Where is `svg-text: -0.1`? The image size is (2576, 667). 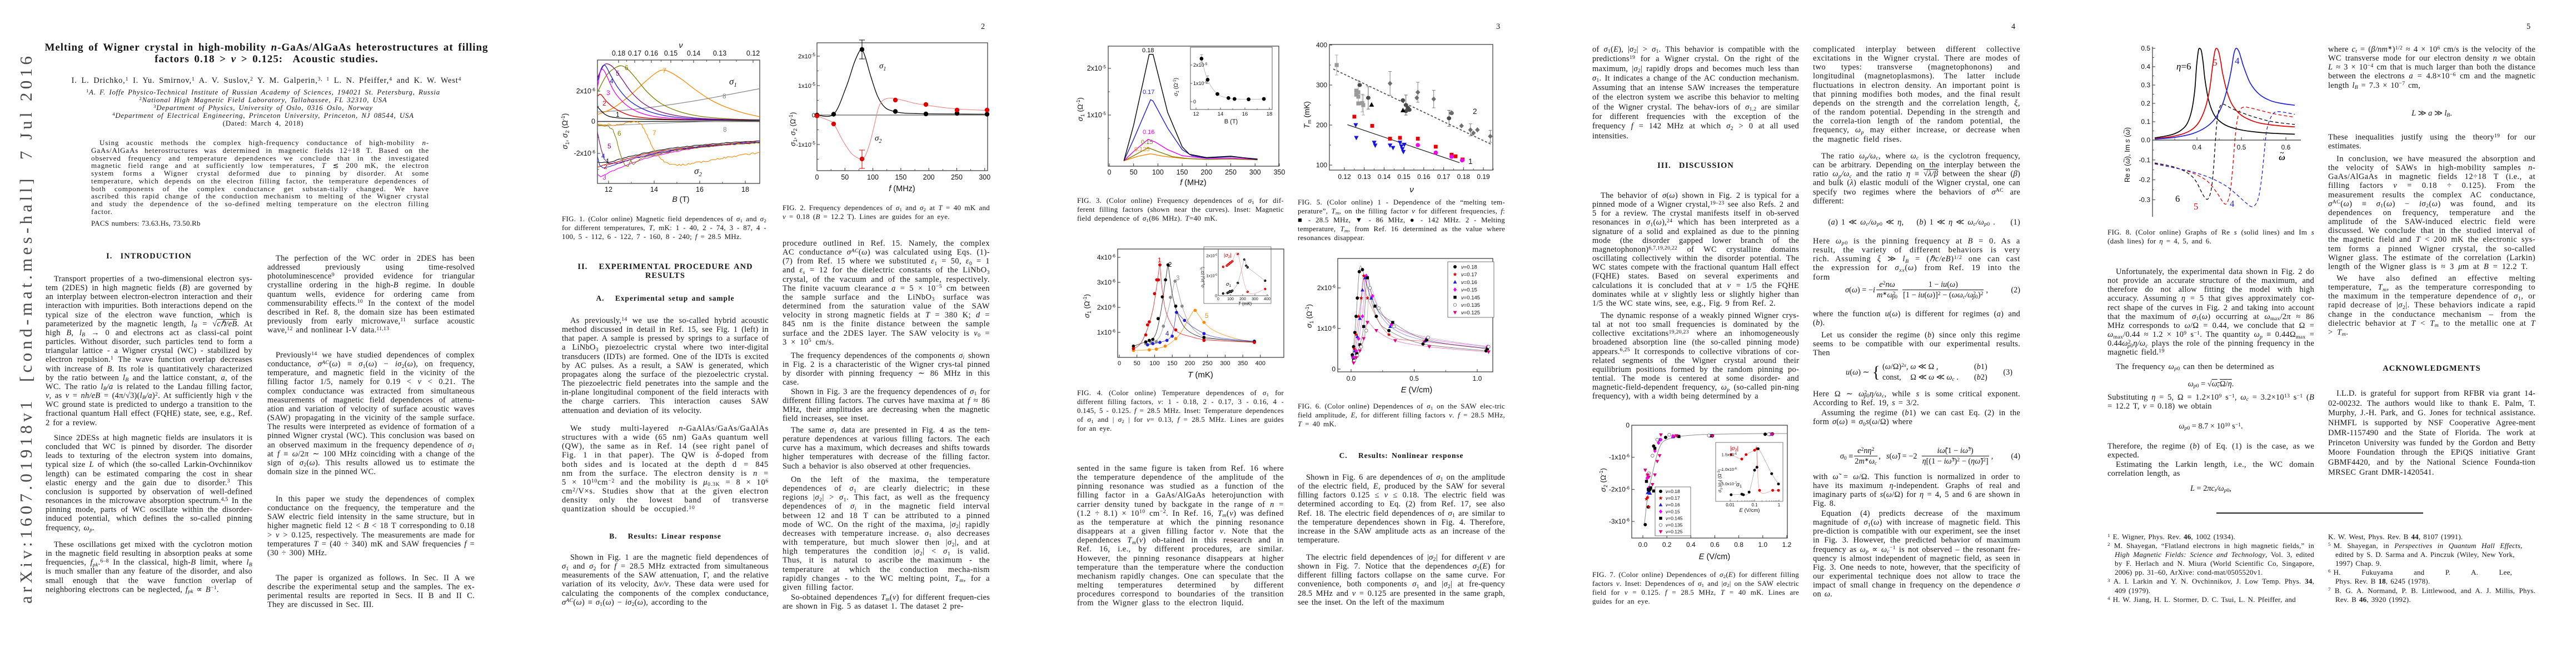 svg-text: -0.1 is located at coordinates (2144, 160).